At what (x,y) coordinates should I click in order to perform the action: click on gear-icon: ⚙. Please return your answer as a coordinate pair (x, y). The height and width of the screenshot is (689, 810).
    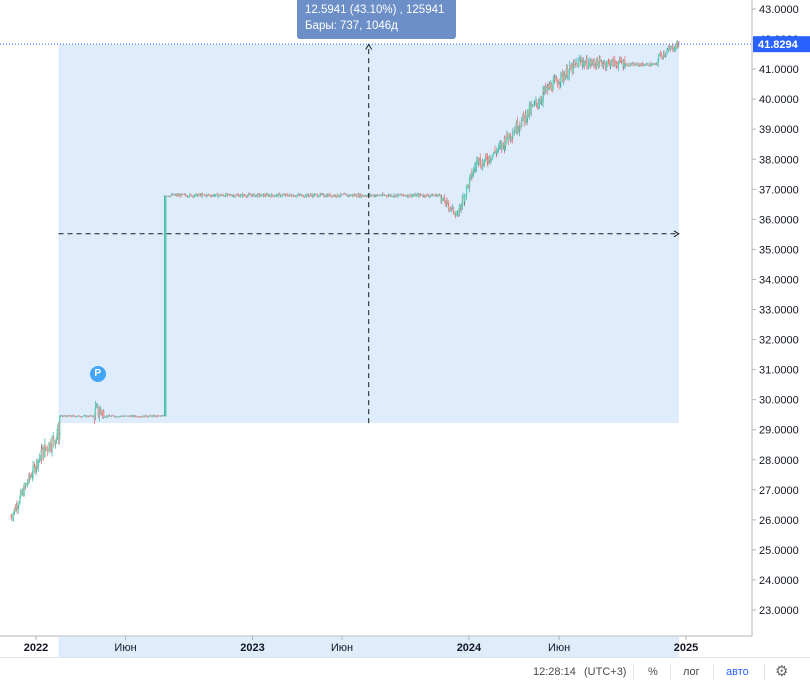
    Looking at the image, I should click on (782, 671).